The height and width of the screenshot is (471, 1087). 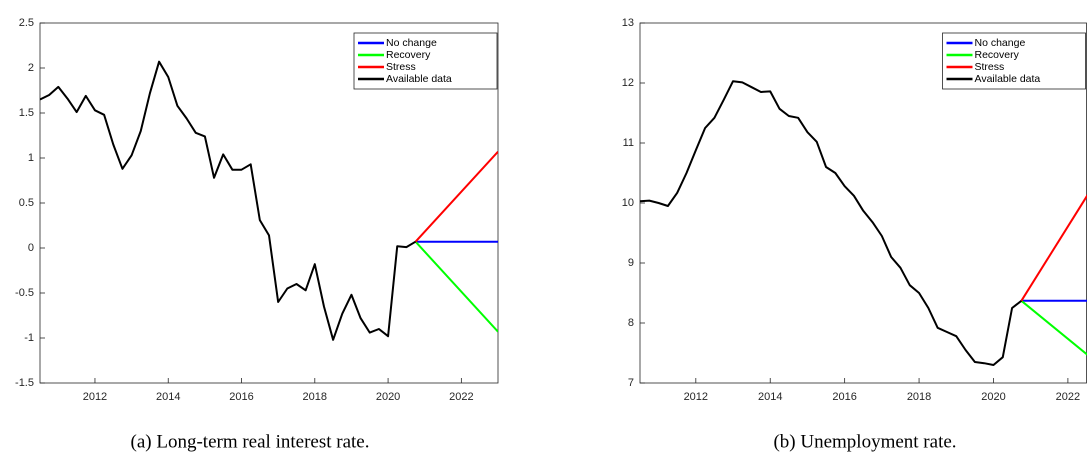 What do you see at coordinates (628, 143) in the screenshot?
I see `y-tick-label: 11` at bounding box center [628, 143].